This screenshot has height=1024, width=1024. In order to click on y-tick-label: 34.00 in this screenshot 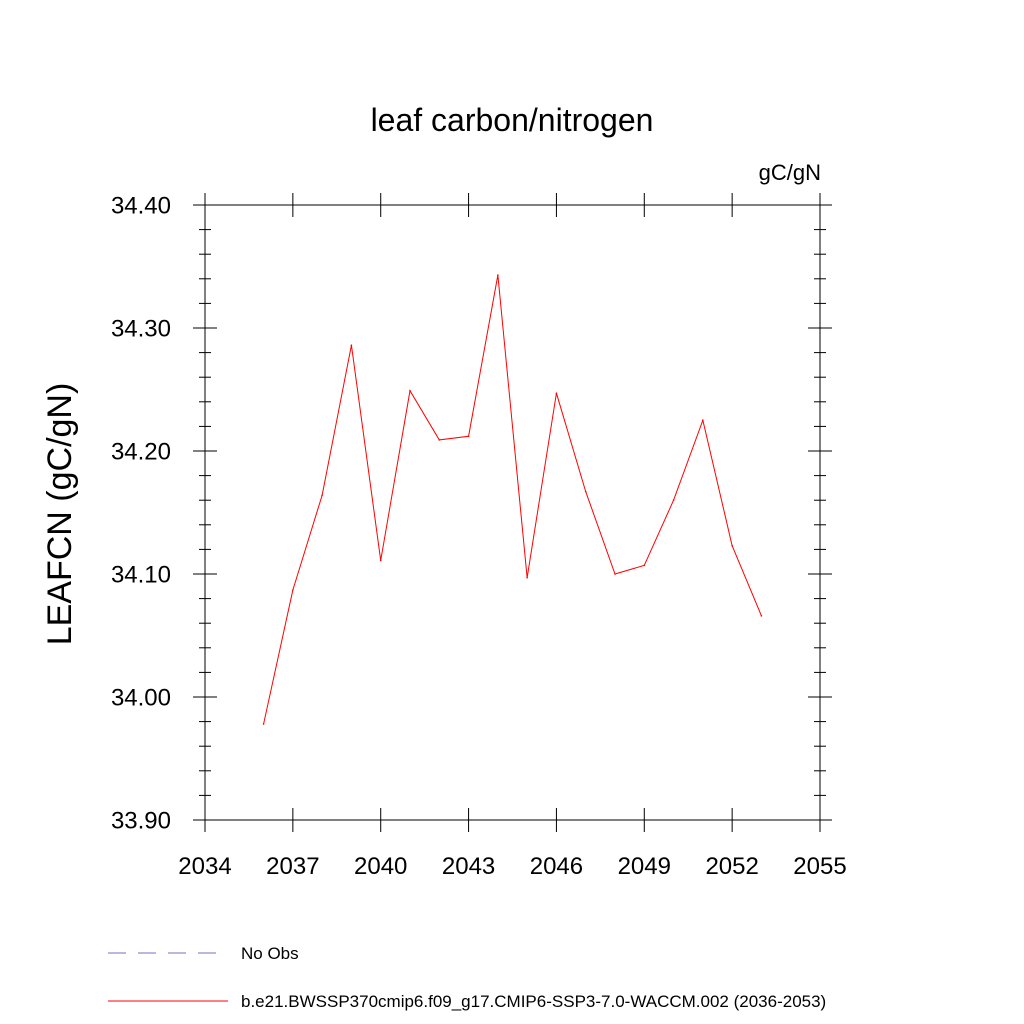, I will do `click(141, 698)`.